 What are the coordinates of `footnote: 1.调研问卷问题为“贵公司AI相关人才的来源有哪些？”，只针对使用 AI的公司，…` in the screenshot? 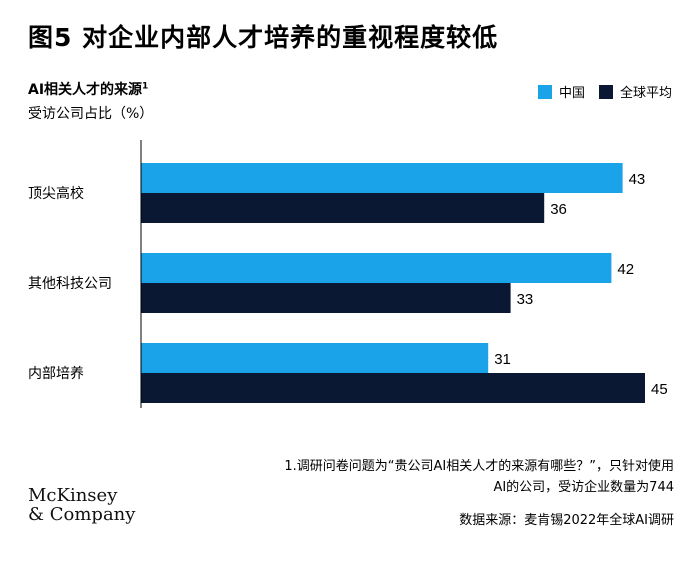 It's located at (479, 477).